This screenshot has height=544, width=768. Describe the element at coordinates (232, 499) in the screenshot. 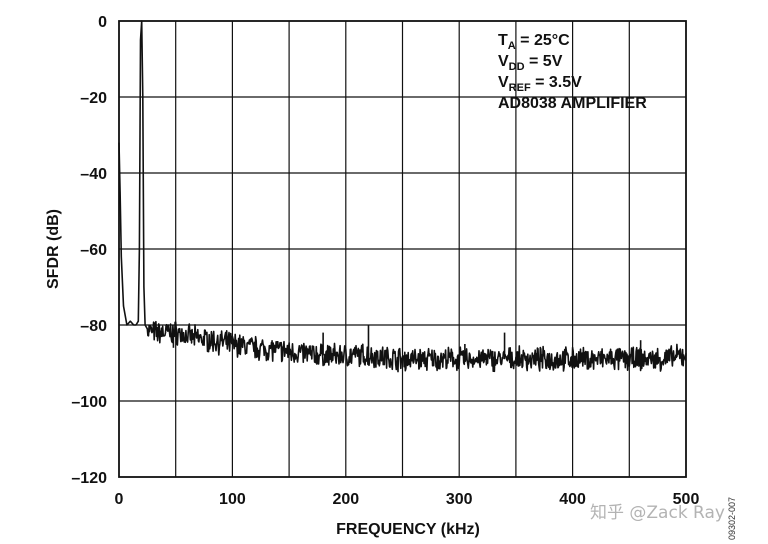

I see `x-tick-label: 100` at that location.